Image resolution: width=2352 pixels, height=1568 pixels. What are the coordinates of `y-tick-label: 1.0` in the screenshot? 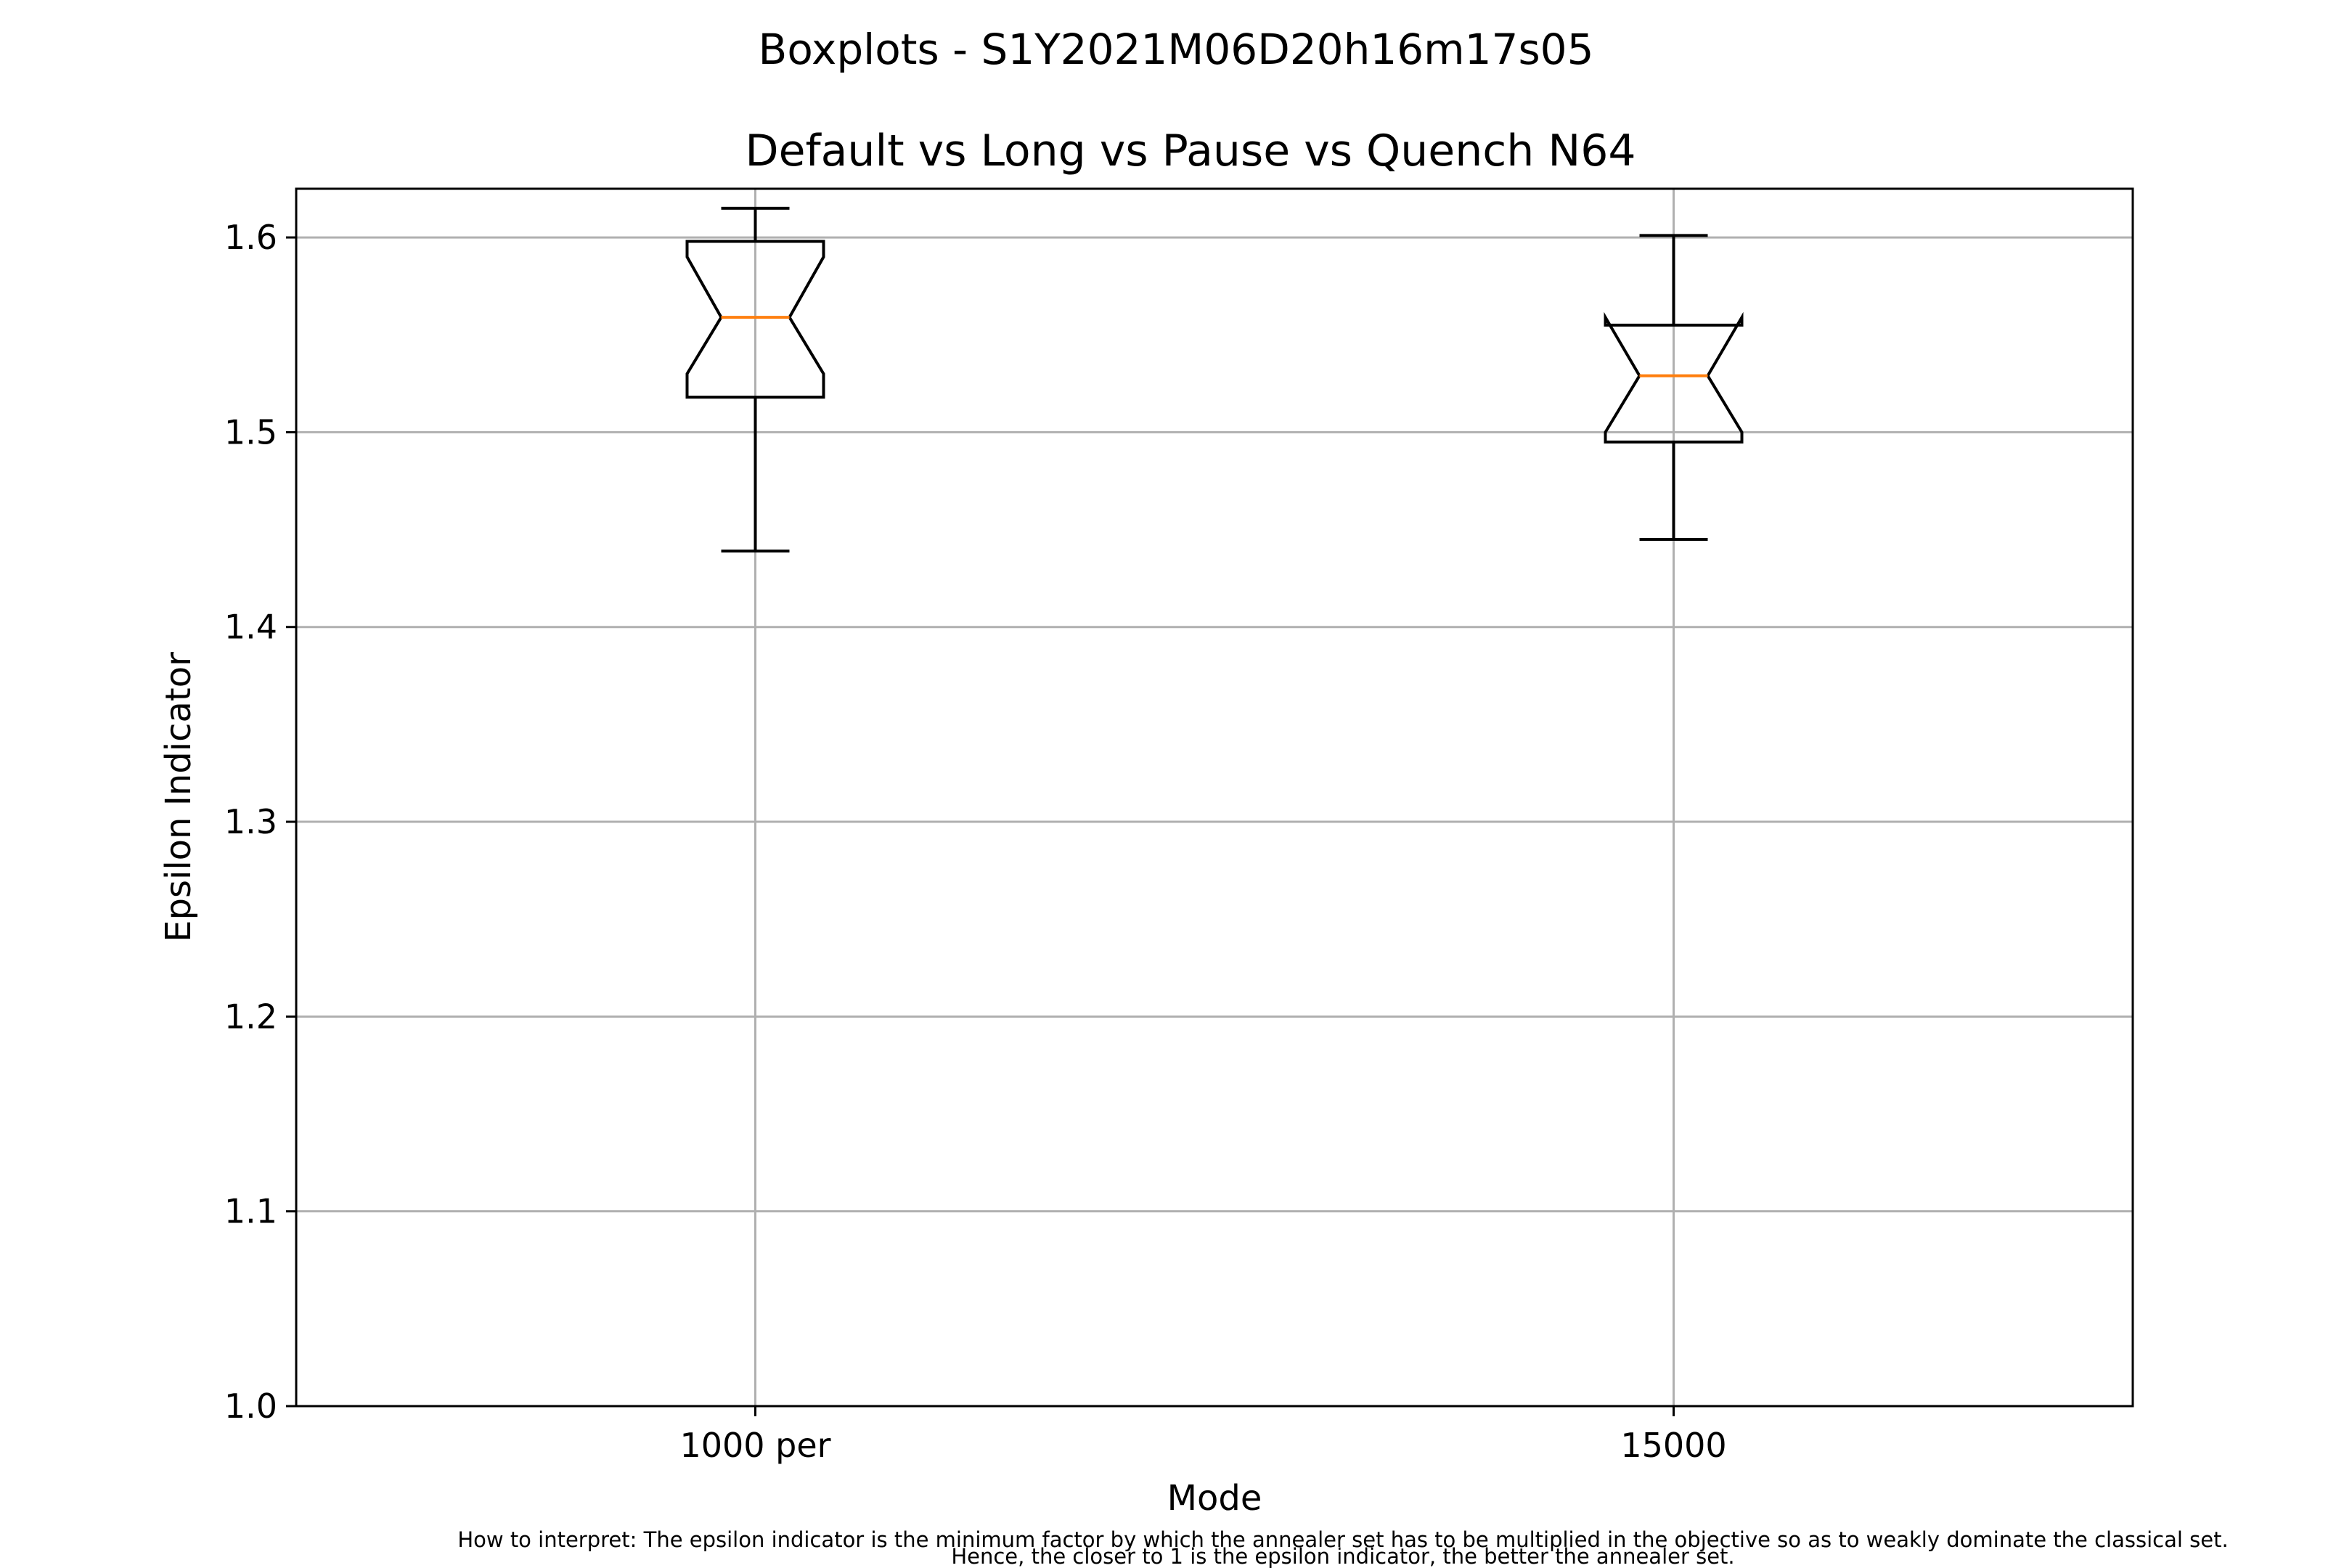 It's located at (251, 1407).